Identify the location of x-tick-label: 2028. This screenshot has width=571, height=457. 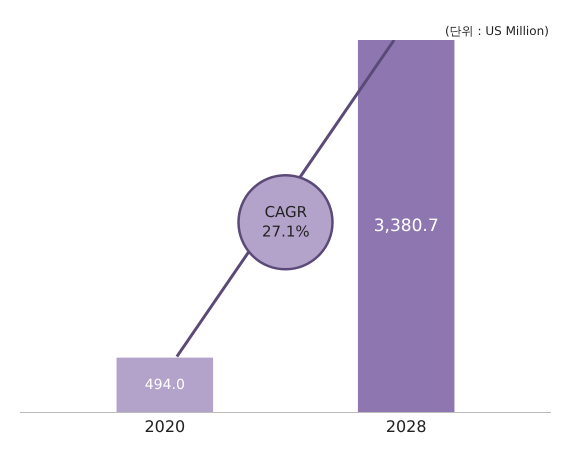
(406, 426).